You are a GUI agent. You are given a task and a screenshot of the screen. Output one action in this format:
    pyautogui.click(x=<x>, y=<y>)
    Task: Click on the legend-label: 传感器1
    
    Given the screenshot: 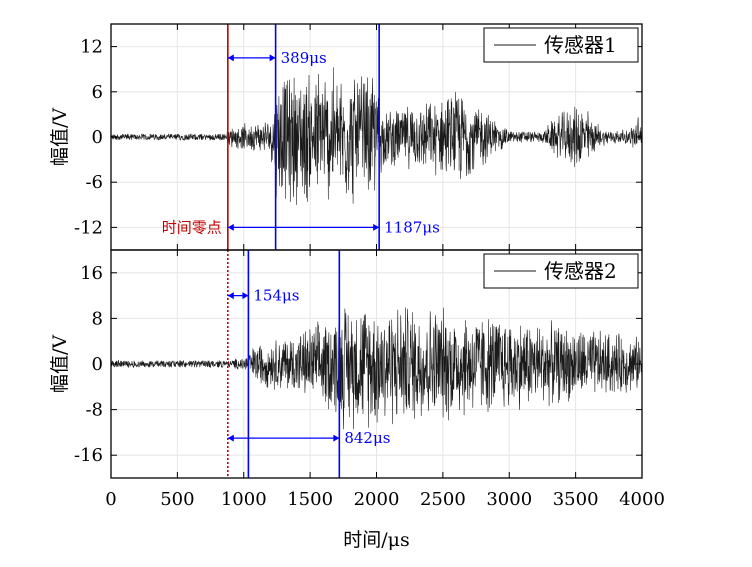 What is the action you would take?
    pyautogui.click(x=580, y=45)
    